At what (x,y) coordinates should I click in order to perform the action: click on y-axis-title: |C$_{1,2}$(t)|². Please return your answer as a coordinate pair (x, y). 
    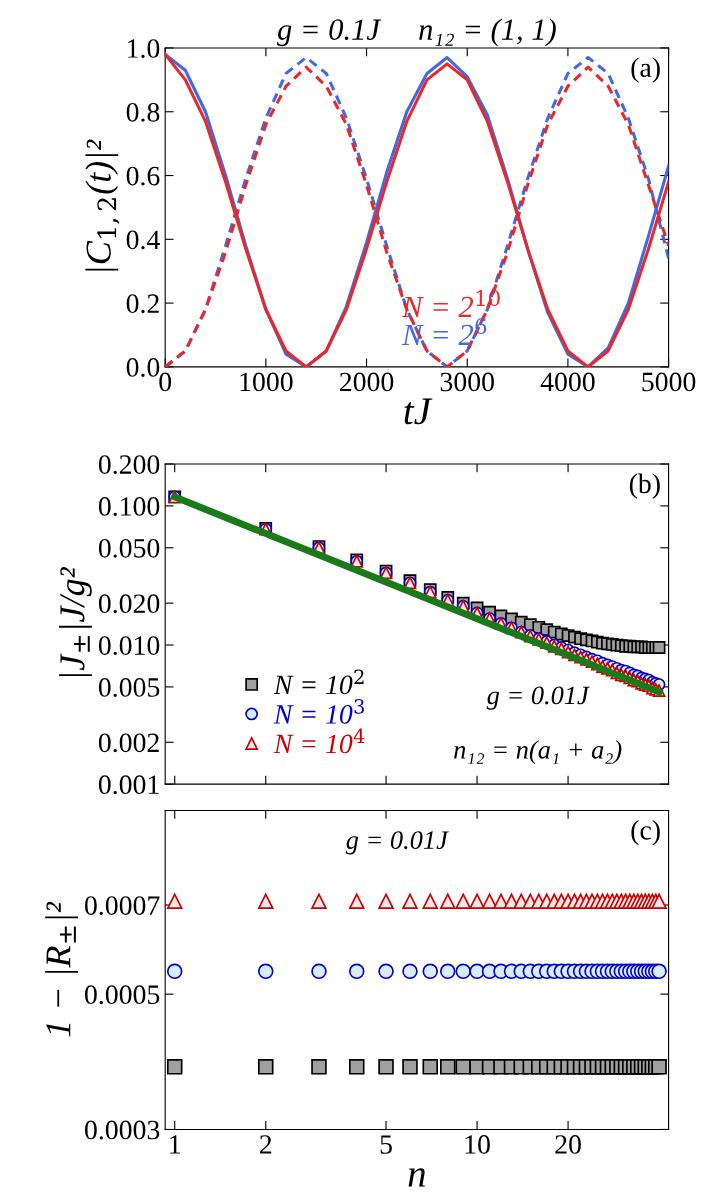
    Looking at the image, I should click on (102, 205).